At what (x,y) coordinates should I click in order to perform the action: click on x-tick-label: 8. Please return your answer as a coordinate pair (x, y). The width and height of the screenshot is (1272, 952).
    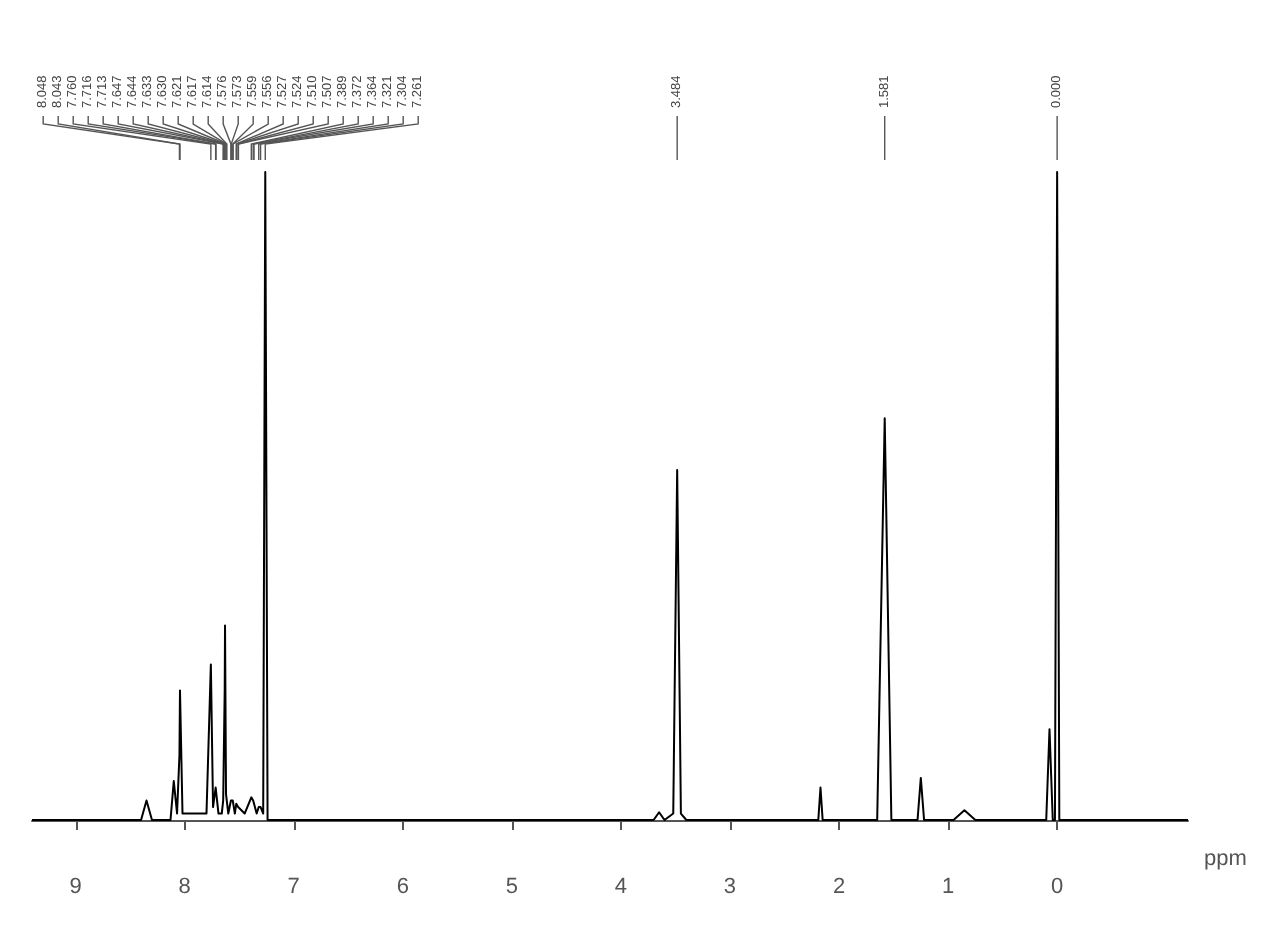
    Looking at the image, I should click on (184, 887).